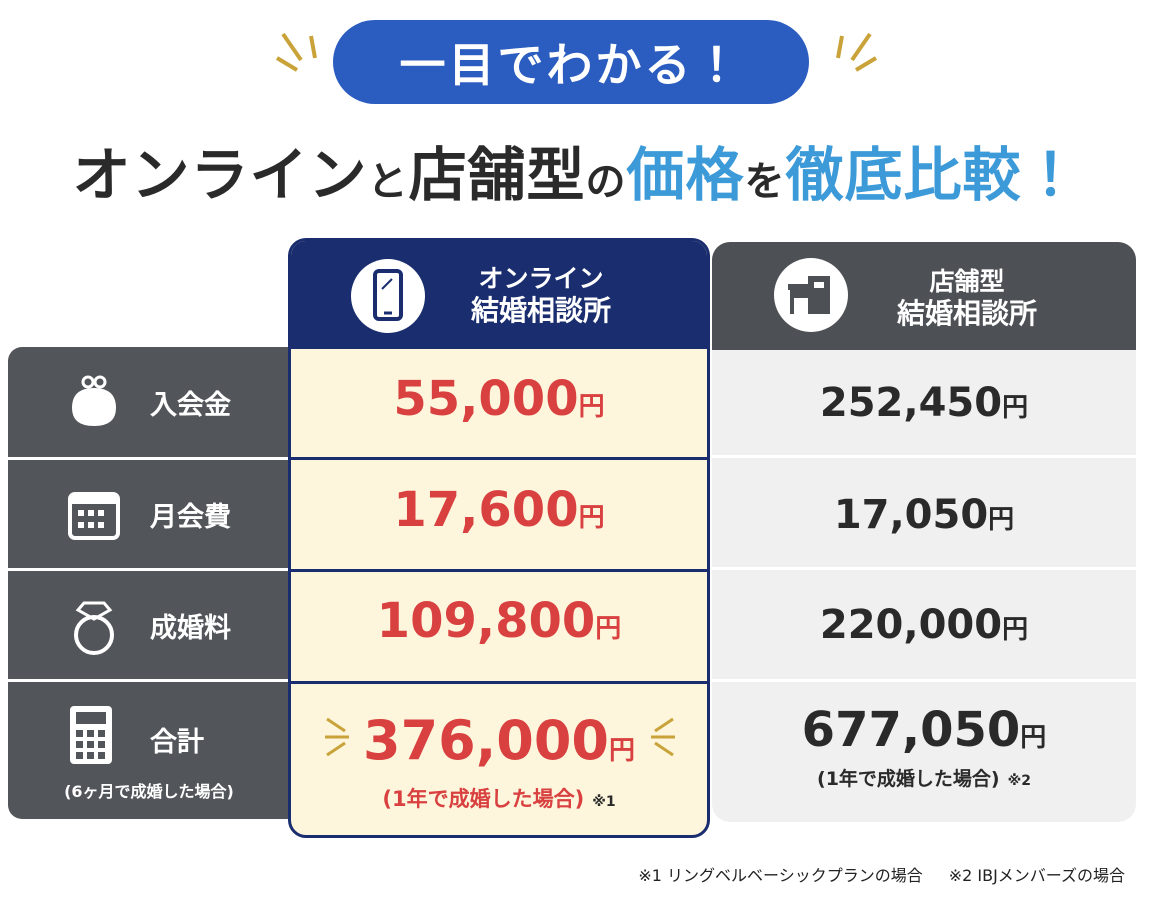 The image size is (1153, 921). I want to click on ring-icon, so click(94, 628).